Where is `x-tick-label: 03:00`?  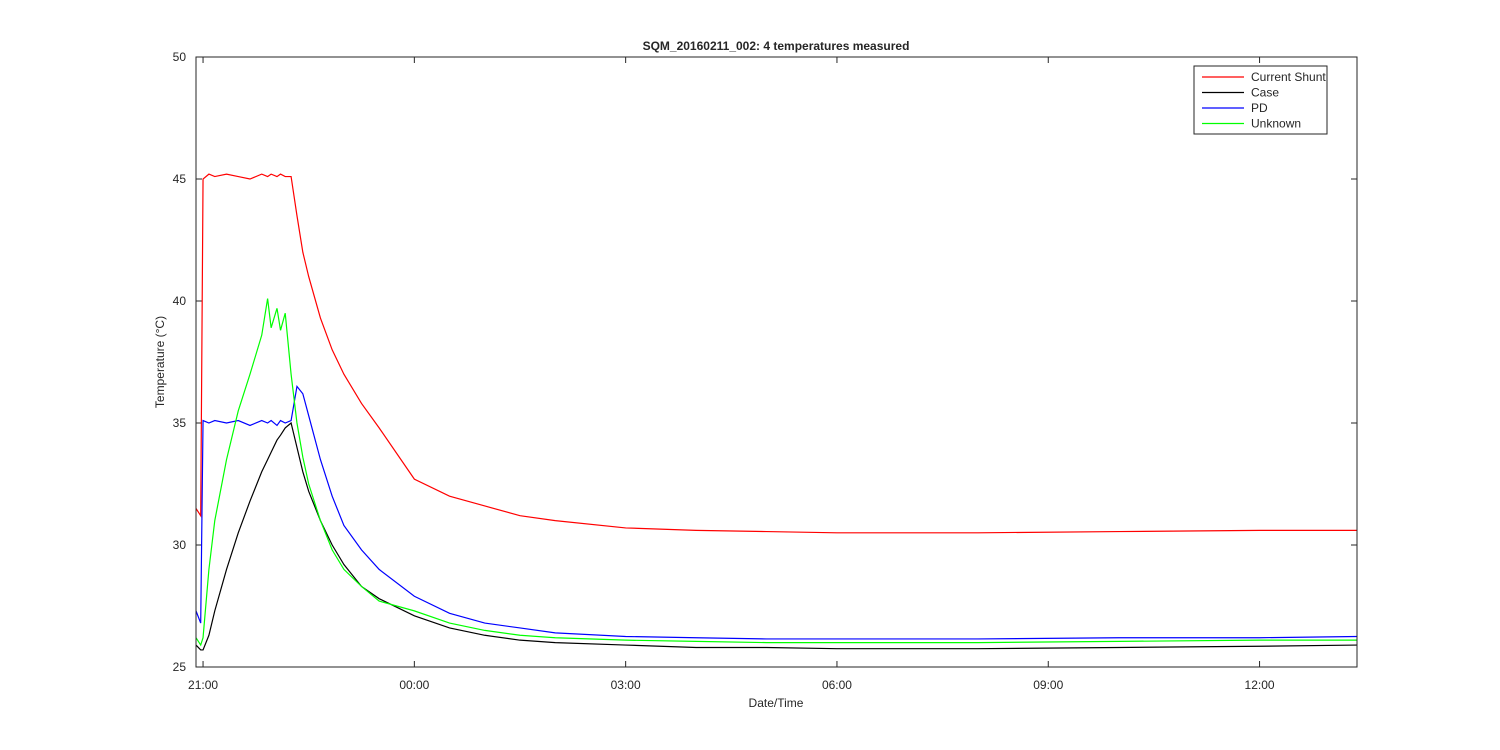 x-tick-label: 03:00 is located at coordinates (626, 685).